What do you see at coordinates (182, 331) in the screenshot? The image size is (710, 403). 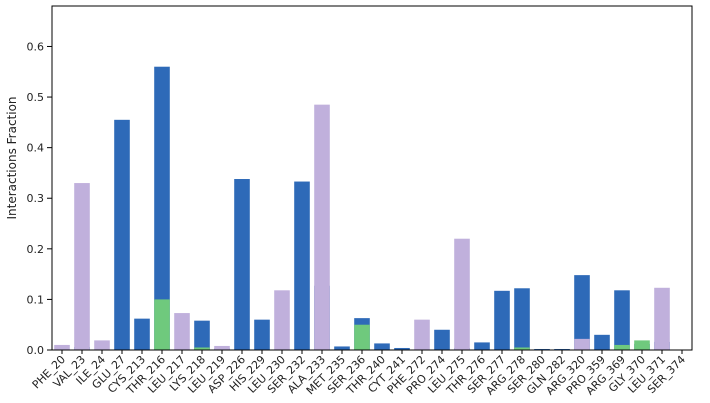 I see `bar-segment-leu-217-s1` at bounding box center [182, 331].